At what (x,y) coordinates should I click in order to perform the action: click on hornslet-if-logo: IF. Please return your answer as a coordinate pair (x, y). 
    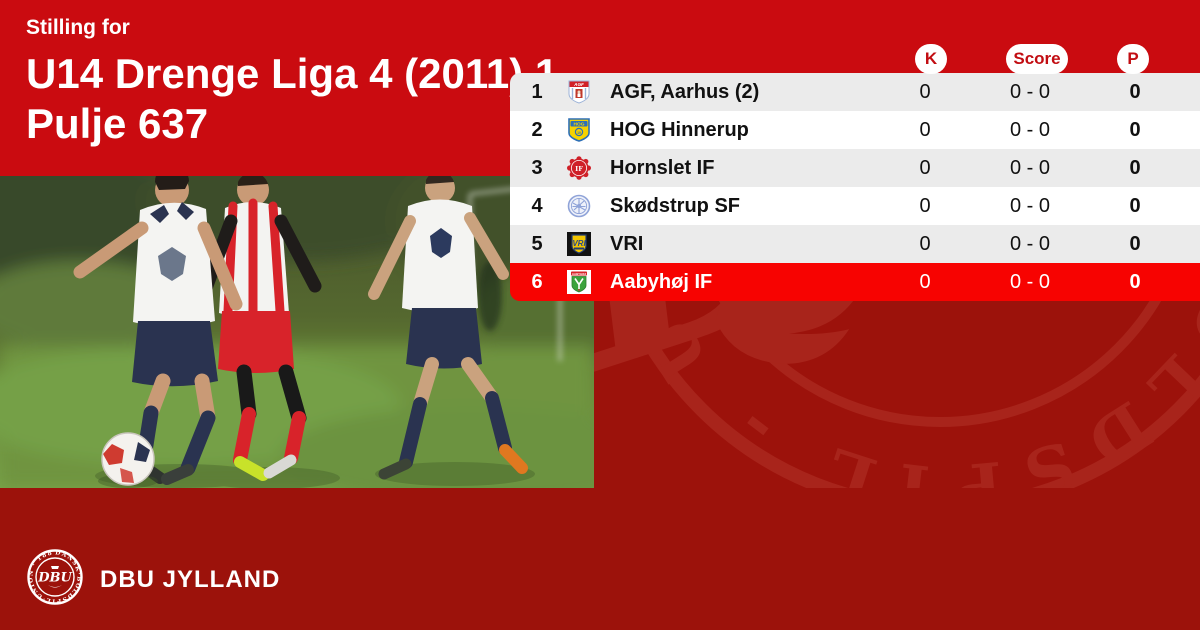
    Looking at the image, I should click on (579, 168).